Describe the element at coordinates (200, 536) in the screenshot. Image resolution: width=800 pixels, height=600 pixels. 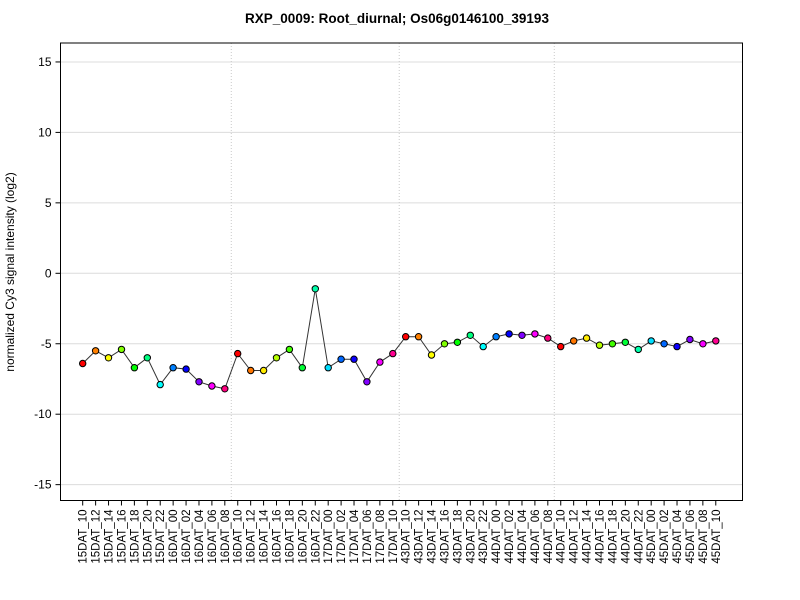
I see `x-tick-label: 16DAT_04` at that location.